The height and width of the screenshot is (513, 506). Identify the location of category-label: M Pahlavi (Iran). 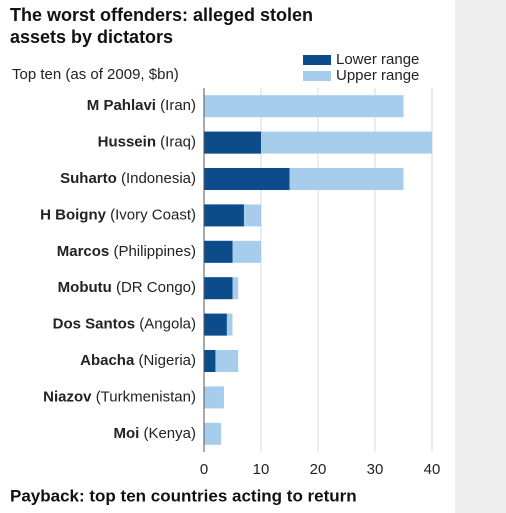
(141, 105).